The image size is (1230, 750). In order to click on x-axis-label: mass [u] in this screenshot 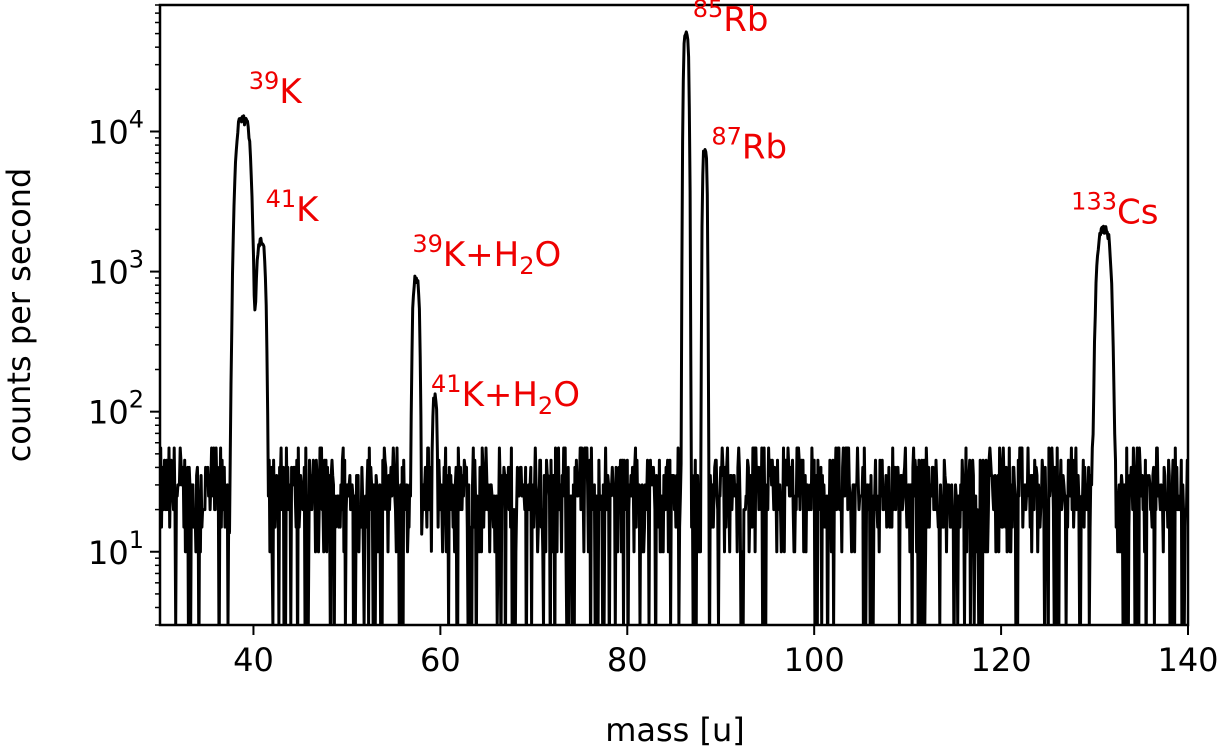, I will do `click(675, 730)`.